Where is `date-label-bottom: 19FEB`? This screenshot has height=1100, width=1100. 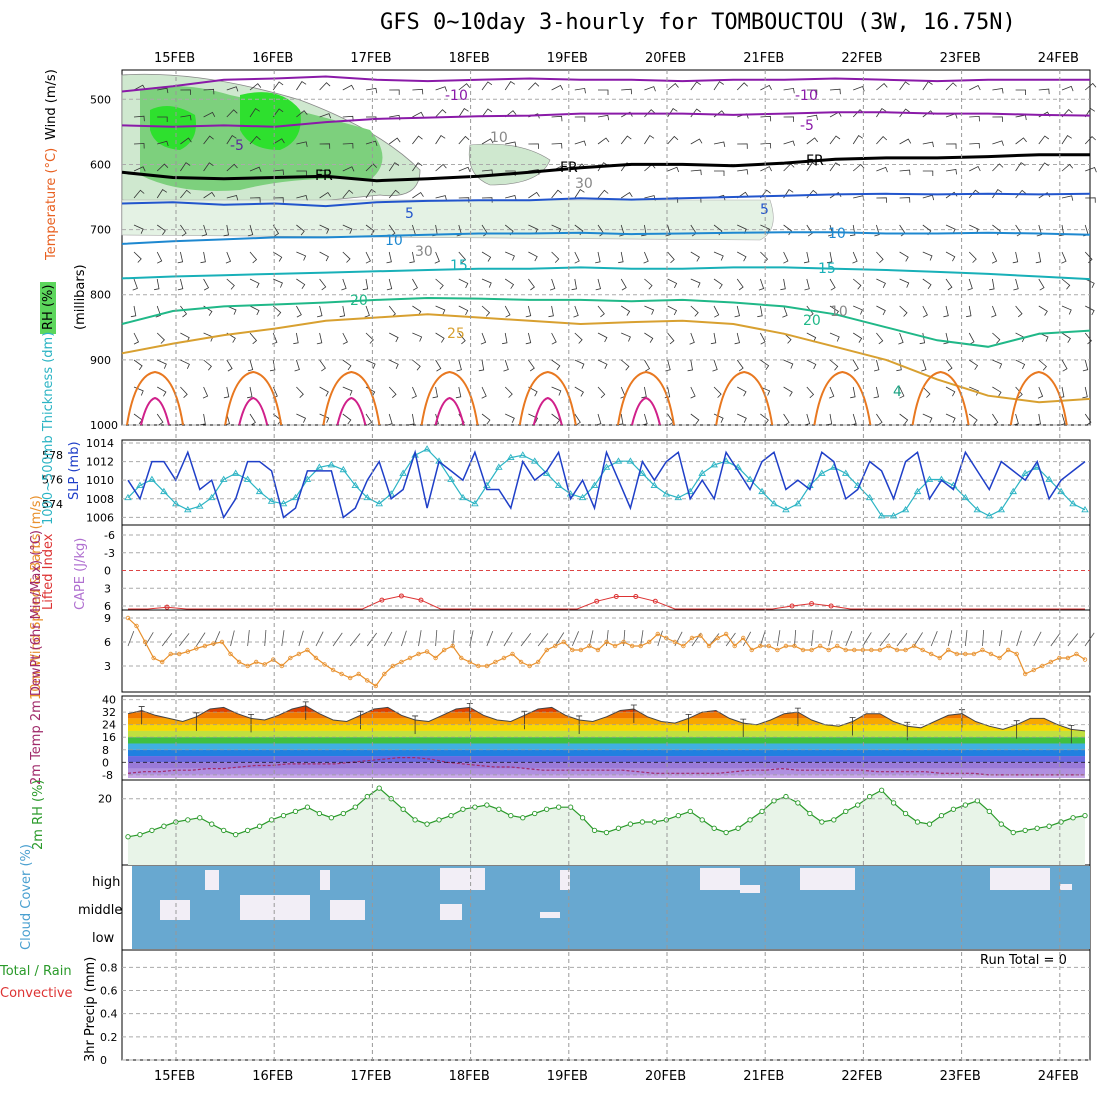
date-label-bottom: 19FEB is located at coordinates (567, 1076).